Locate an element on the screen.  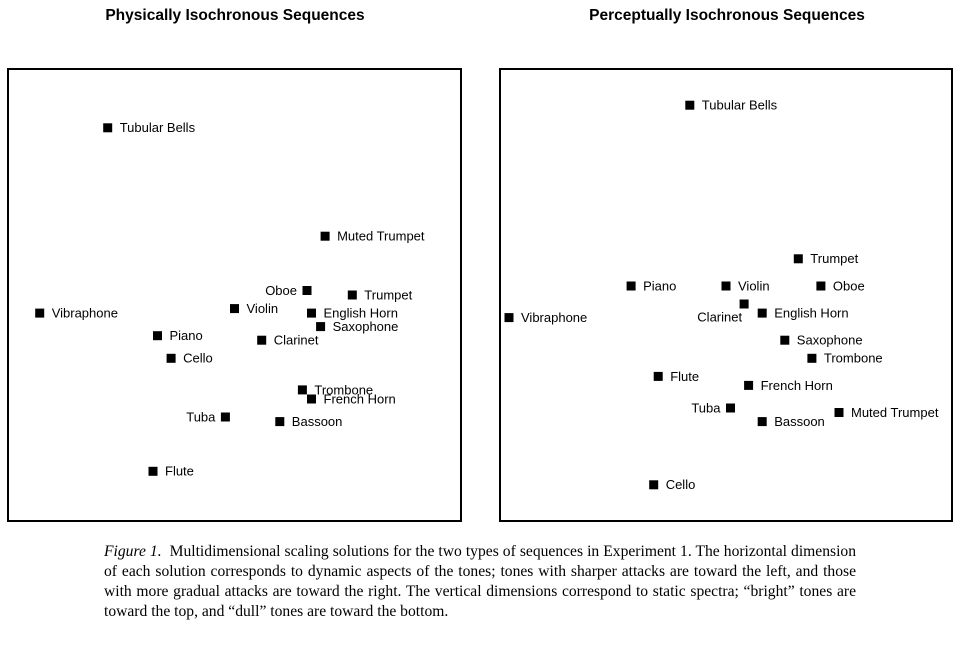
figure-label: Figure 1. is located at coordinates (133, 551).